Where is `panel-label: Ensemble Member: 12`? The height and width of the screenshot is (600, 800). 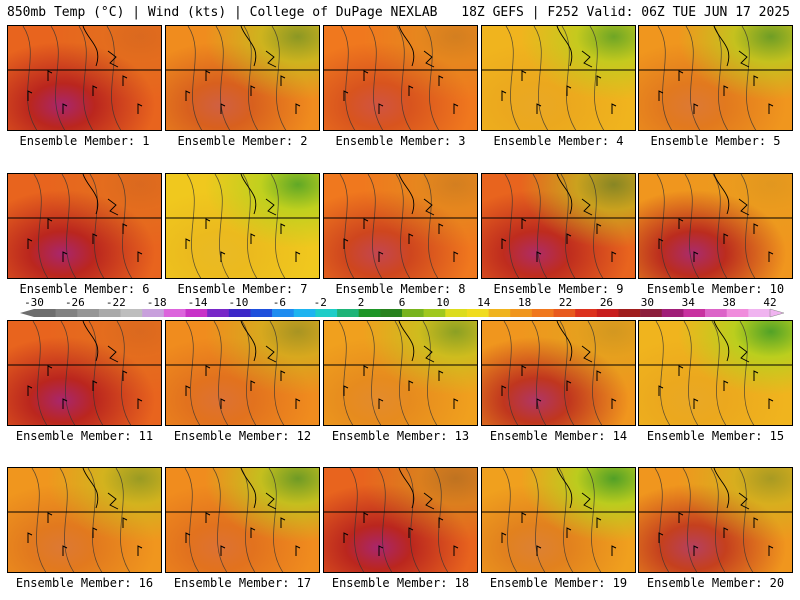 panel-label: Ensemble Member: 12 is located at coordinates (242, 436).